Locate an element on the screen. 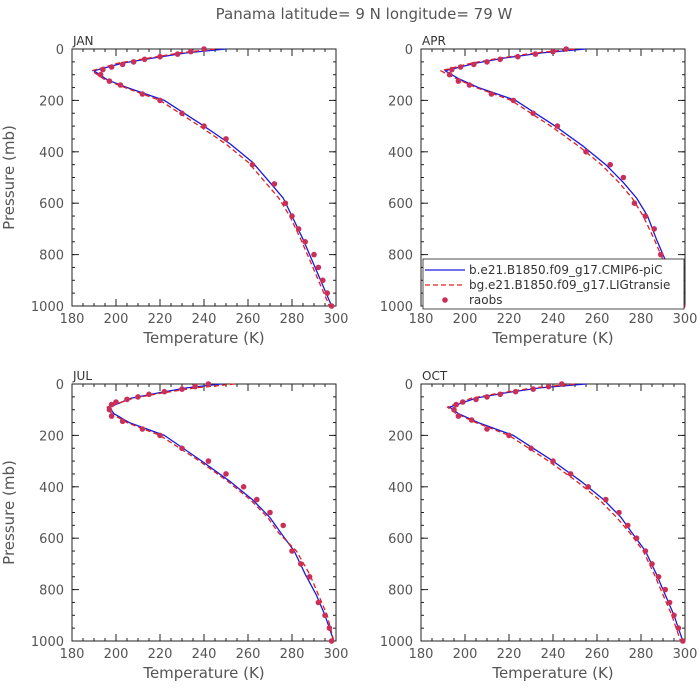 The width and height of the screenshot is (700, 700). legend-marker-raobs is located at coordinates (445, 300).